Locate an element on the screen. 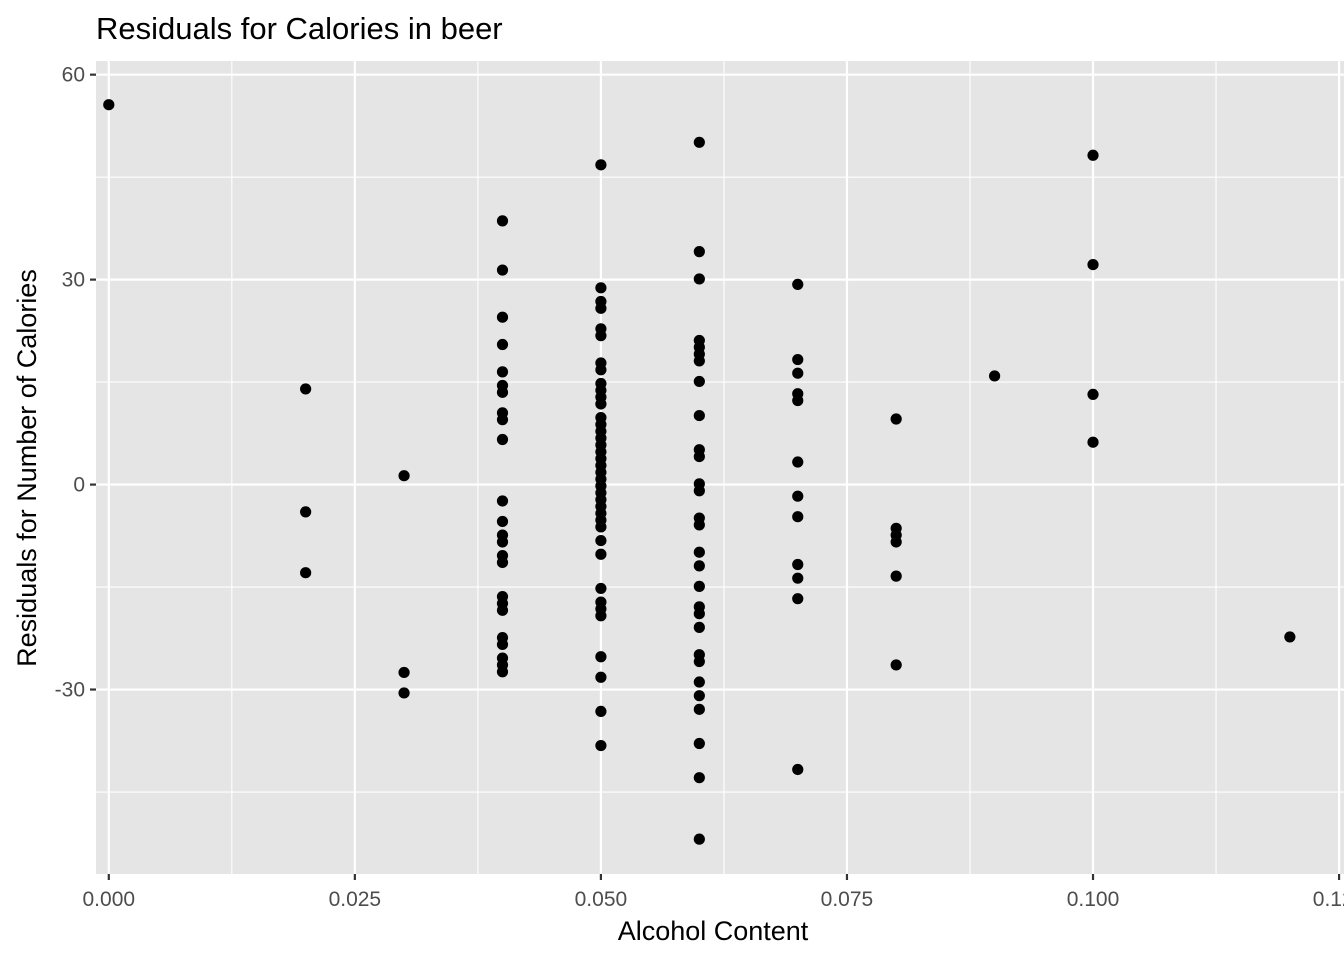 This screenshot has height=960, width=1344. x-tick-label: 0.025 is located at coordinates (355, 899).